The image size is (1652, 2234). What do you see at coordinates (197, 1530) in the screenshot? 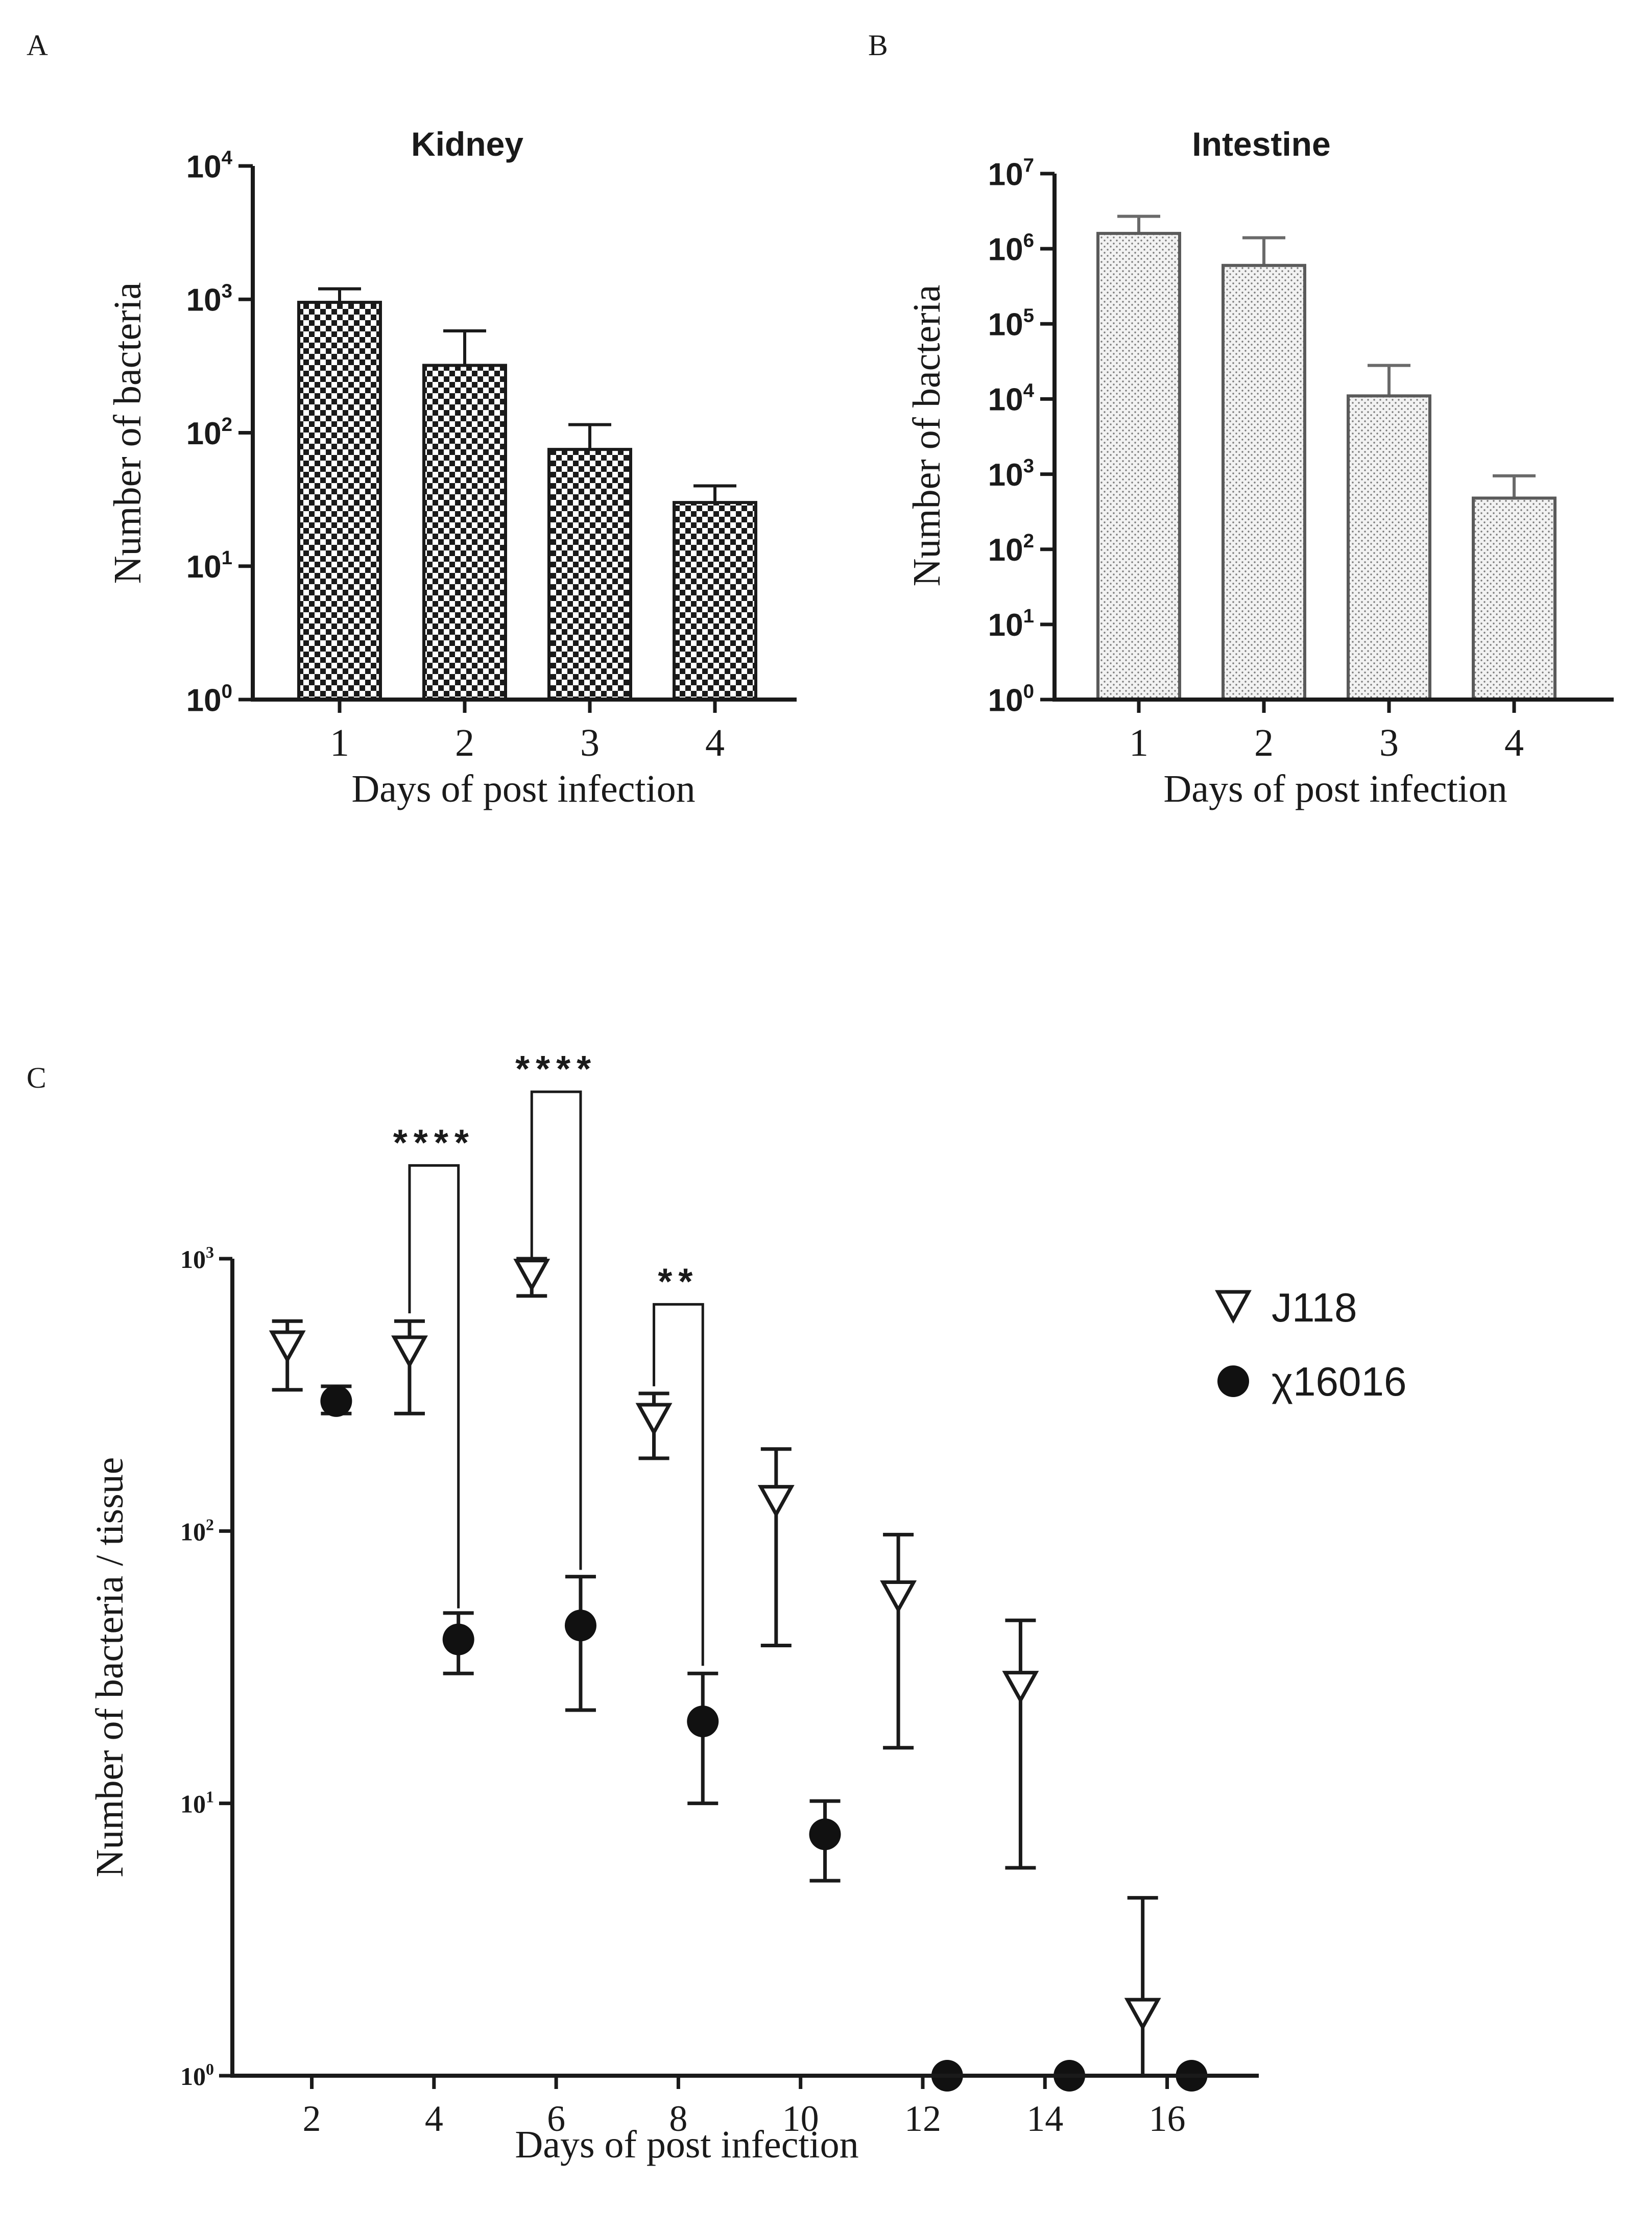
I see `chart-c-y-tick-label: 10²` at bounding box center [197, 1530].